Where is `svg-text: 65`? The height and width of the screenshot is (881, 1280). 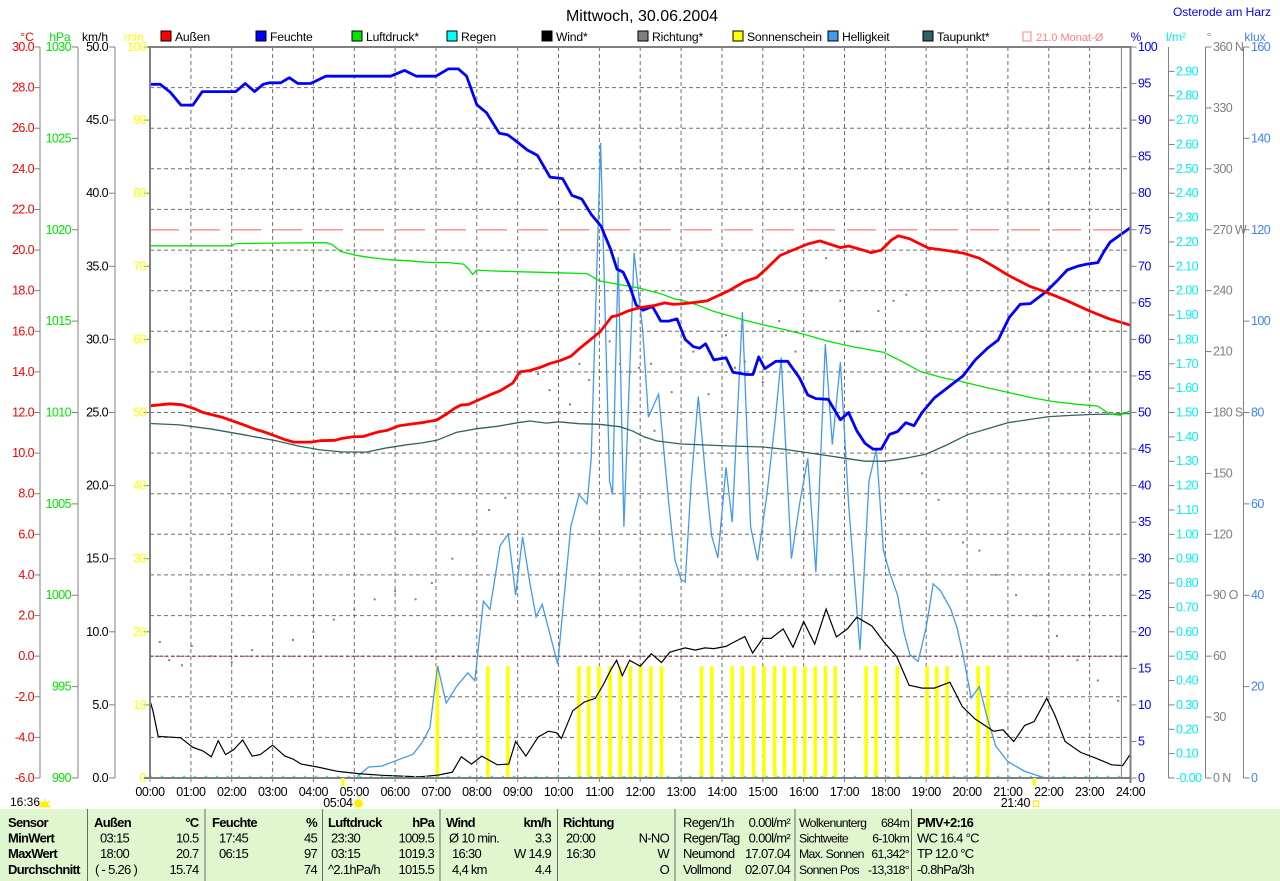
svg-text: 65 is located at coordinates (1144, 303).